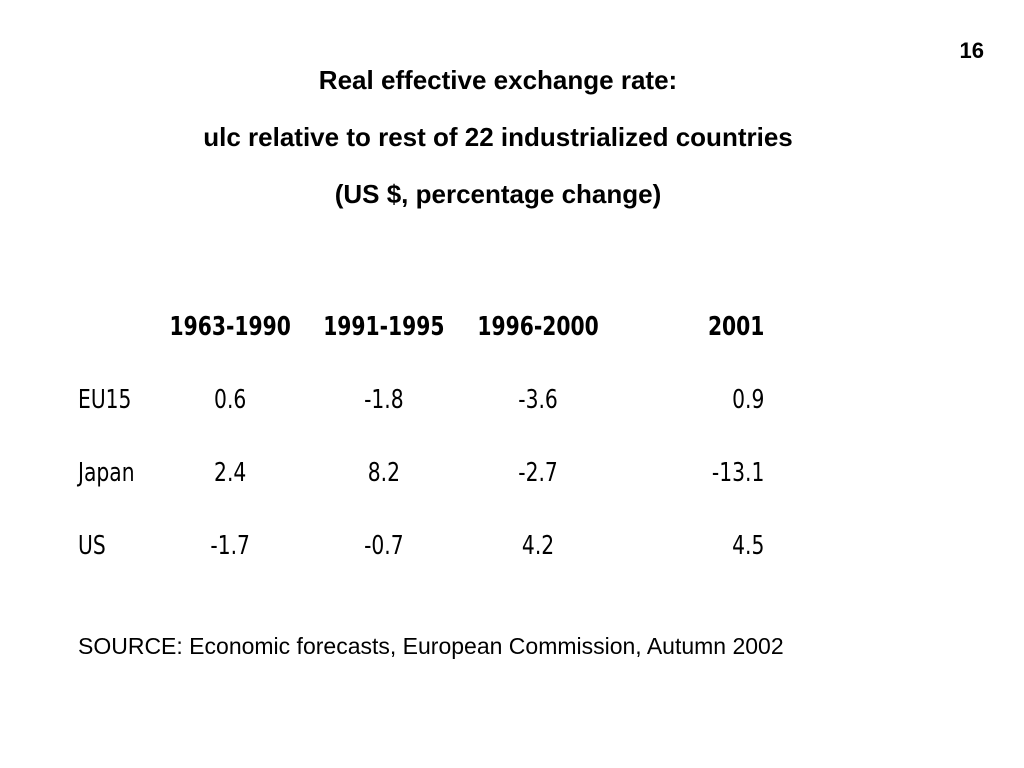 The width and height of the screenshot is (1024, 768). Describe the element at coordinates (498, 80) in the screenshot. I see `title-line-1: Real effective exchange rate:` at that location.